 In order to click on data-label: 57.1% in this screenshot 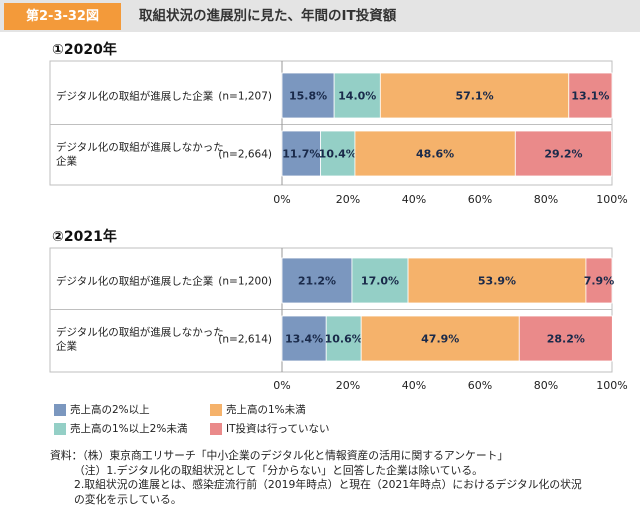, I will do `click(474, 96)`.